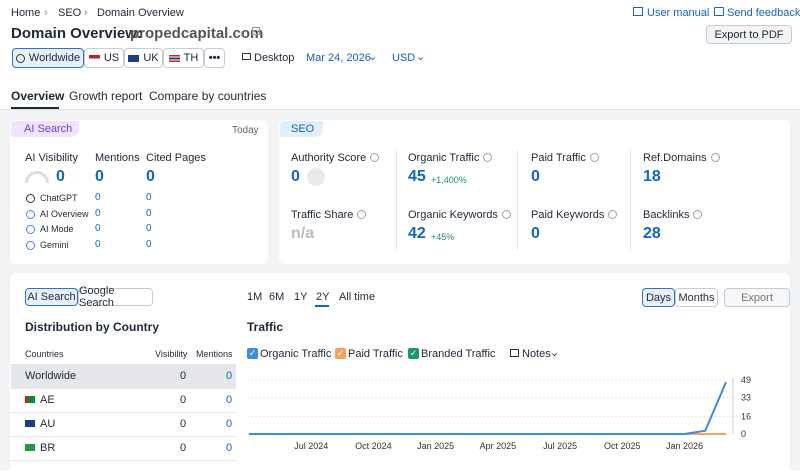 Image resolution: width=800 pixels, height=473 pixels. I want to click on legend-label: Organic Traffic, so click(296, 354).